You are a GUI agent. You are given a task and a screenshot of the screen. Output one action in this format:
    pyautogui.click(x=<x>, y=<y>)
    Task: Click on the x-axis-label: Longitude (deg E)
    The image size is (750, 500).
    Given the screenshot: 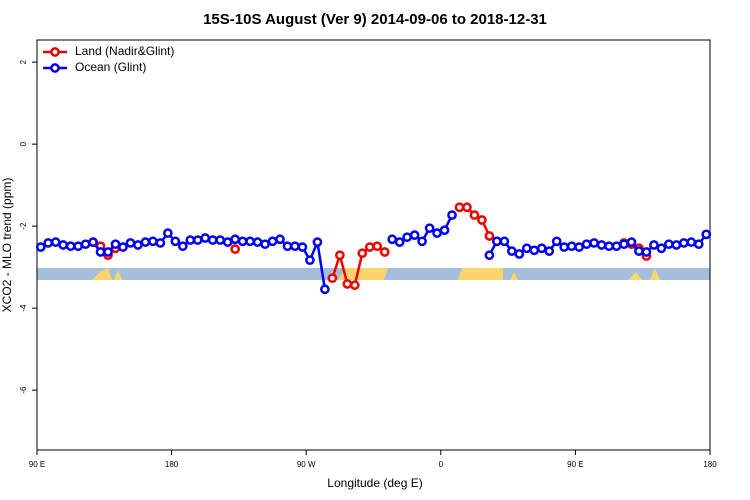 What is the action you would take?
    pyautogui.click(x=374, y=483)
    